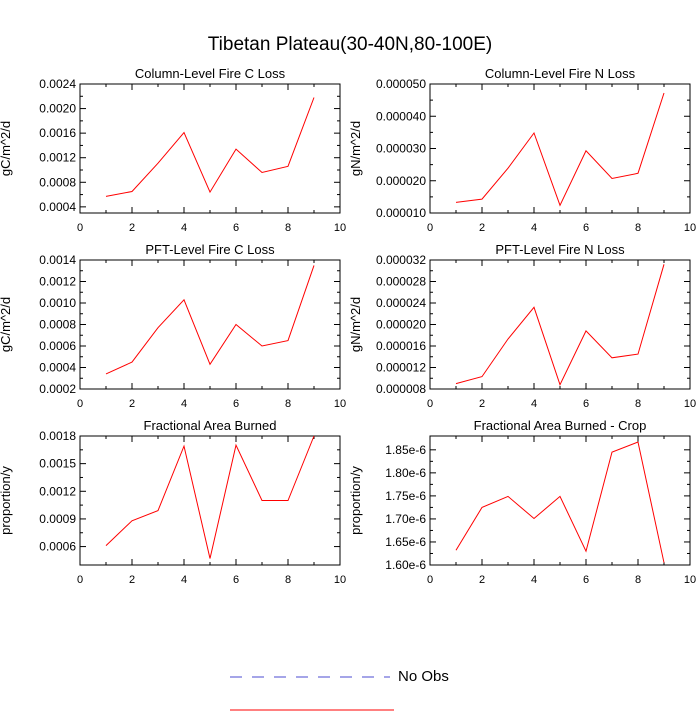  Describe the element at coordinates (57, 389) in the screenshot. I see `y-tick-label: 0.0002` at that location.